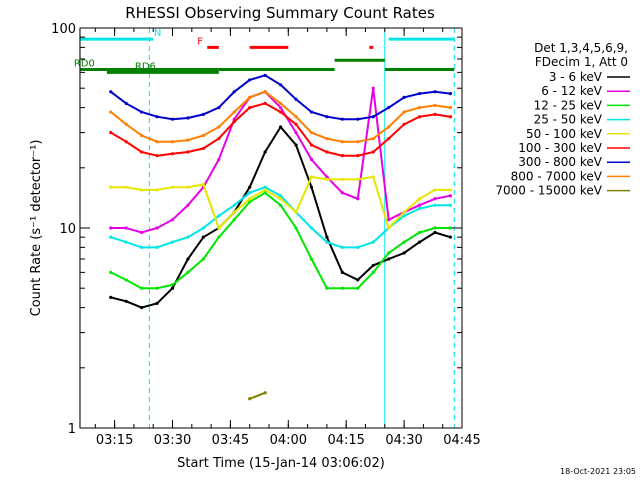  Describe the element at coordinates (564, 134) in the screenshot. I see `legend-label-4: 50 - 100 keV` at that location.